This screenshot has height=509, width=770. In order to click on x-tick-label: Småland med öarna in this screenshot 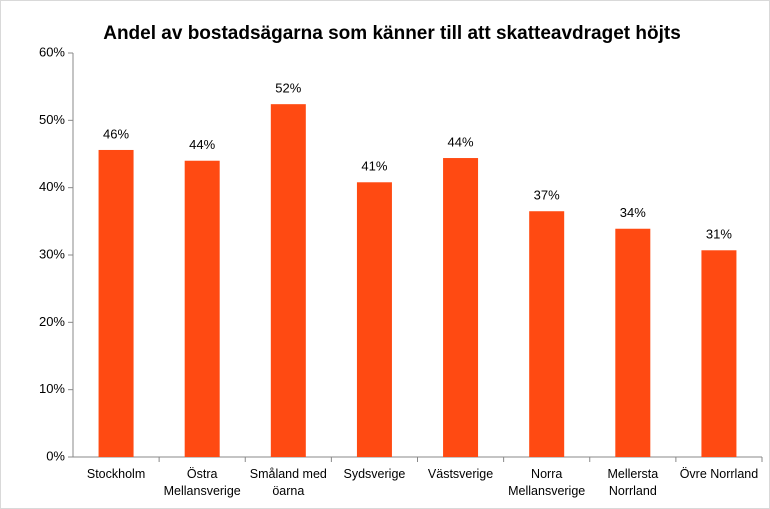, I will do `click(288, 482)`.